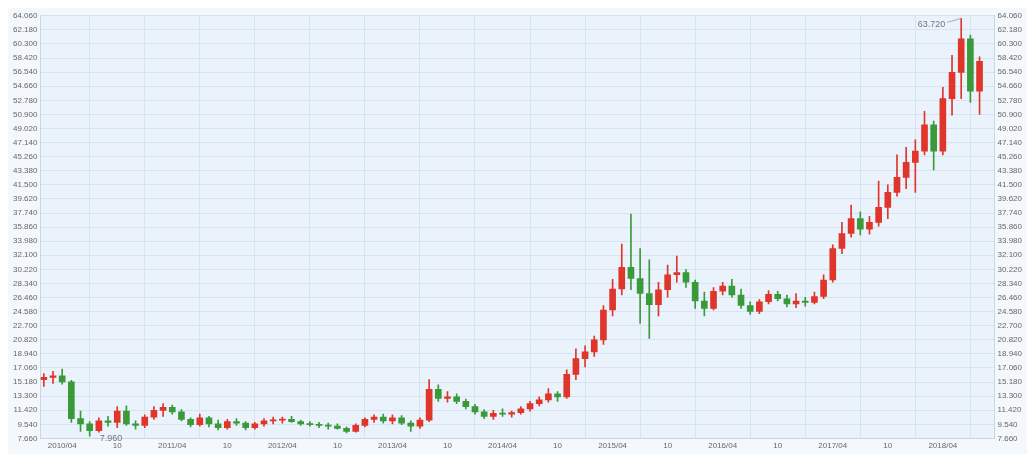  Describe the element at coordinates (26, 44) in the screenshot. I see `y-tick-label: 60.300` at that location.